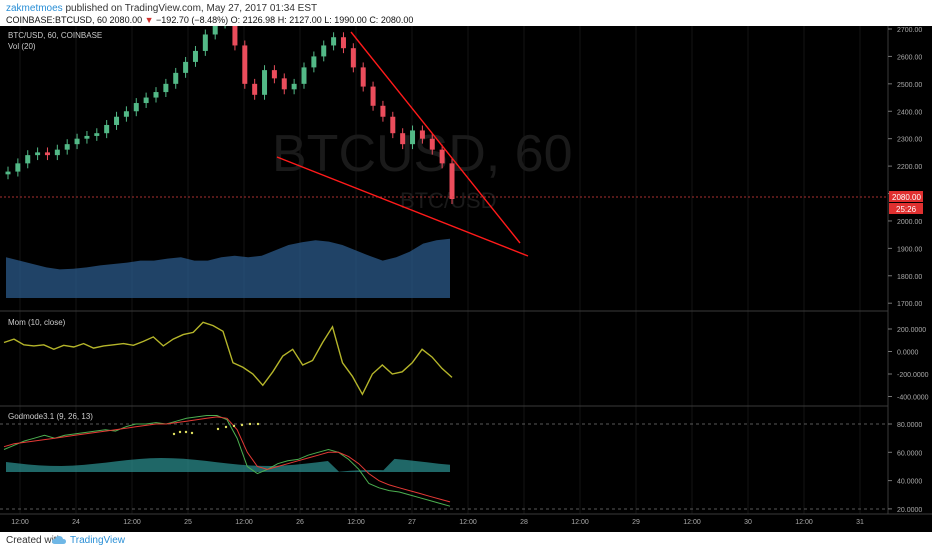 Image resolution: width=932 pixels, height=550 pixels. I want to click on lower-trendline, so click(402, 206).